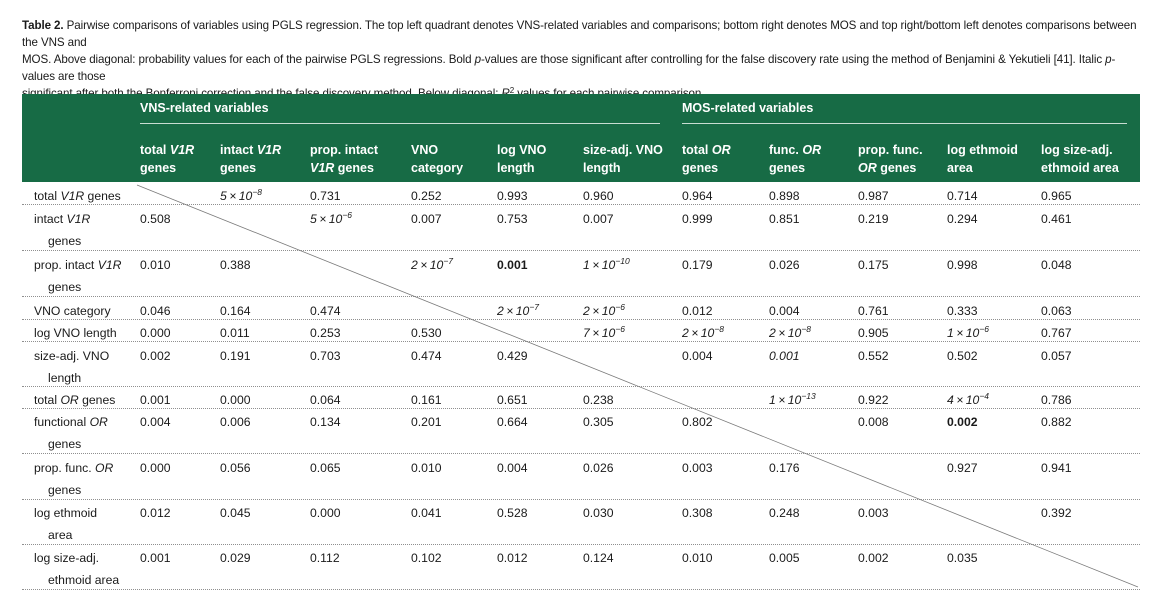 This screenshot has width=1160, height=600. I want to click on row-label: log ethmoid area, so click(66, 524).